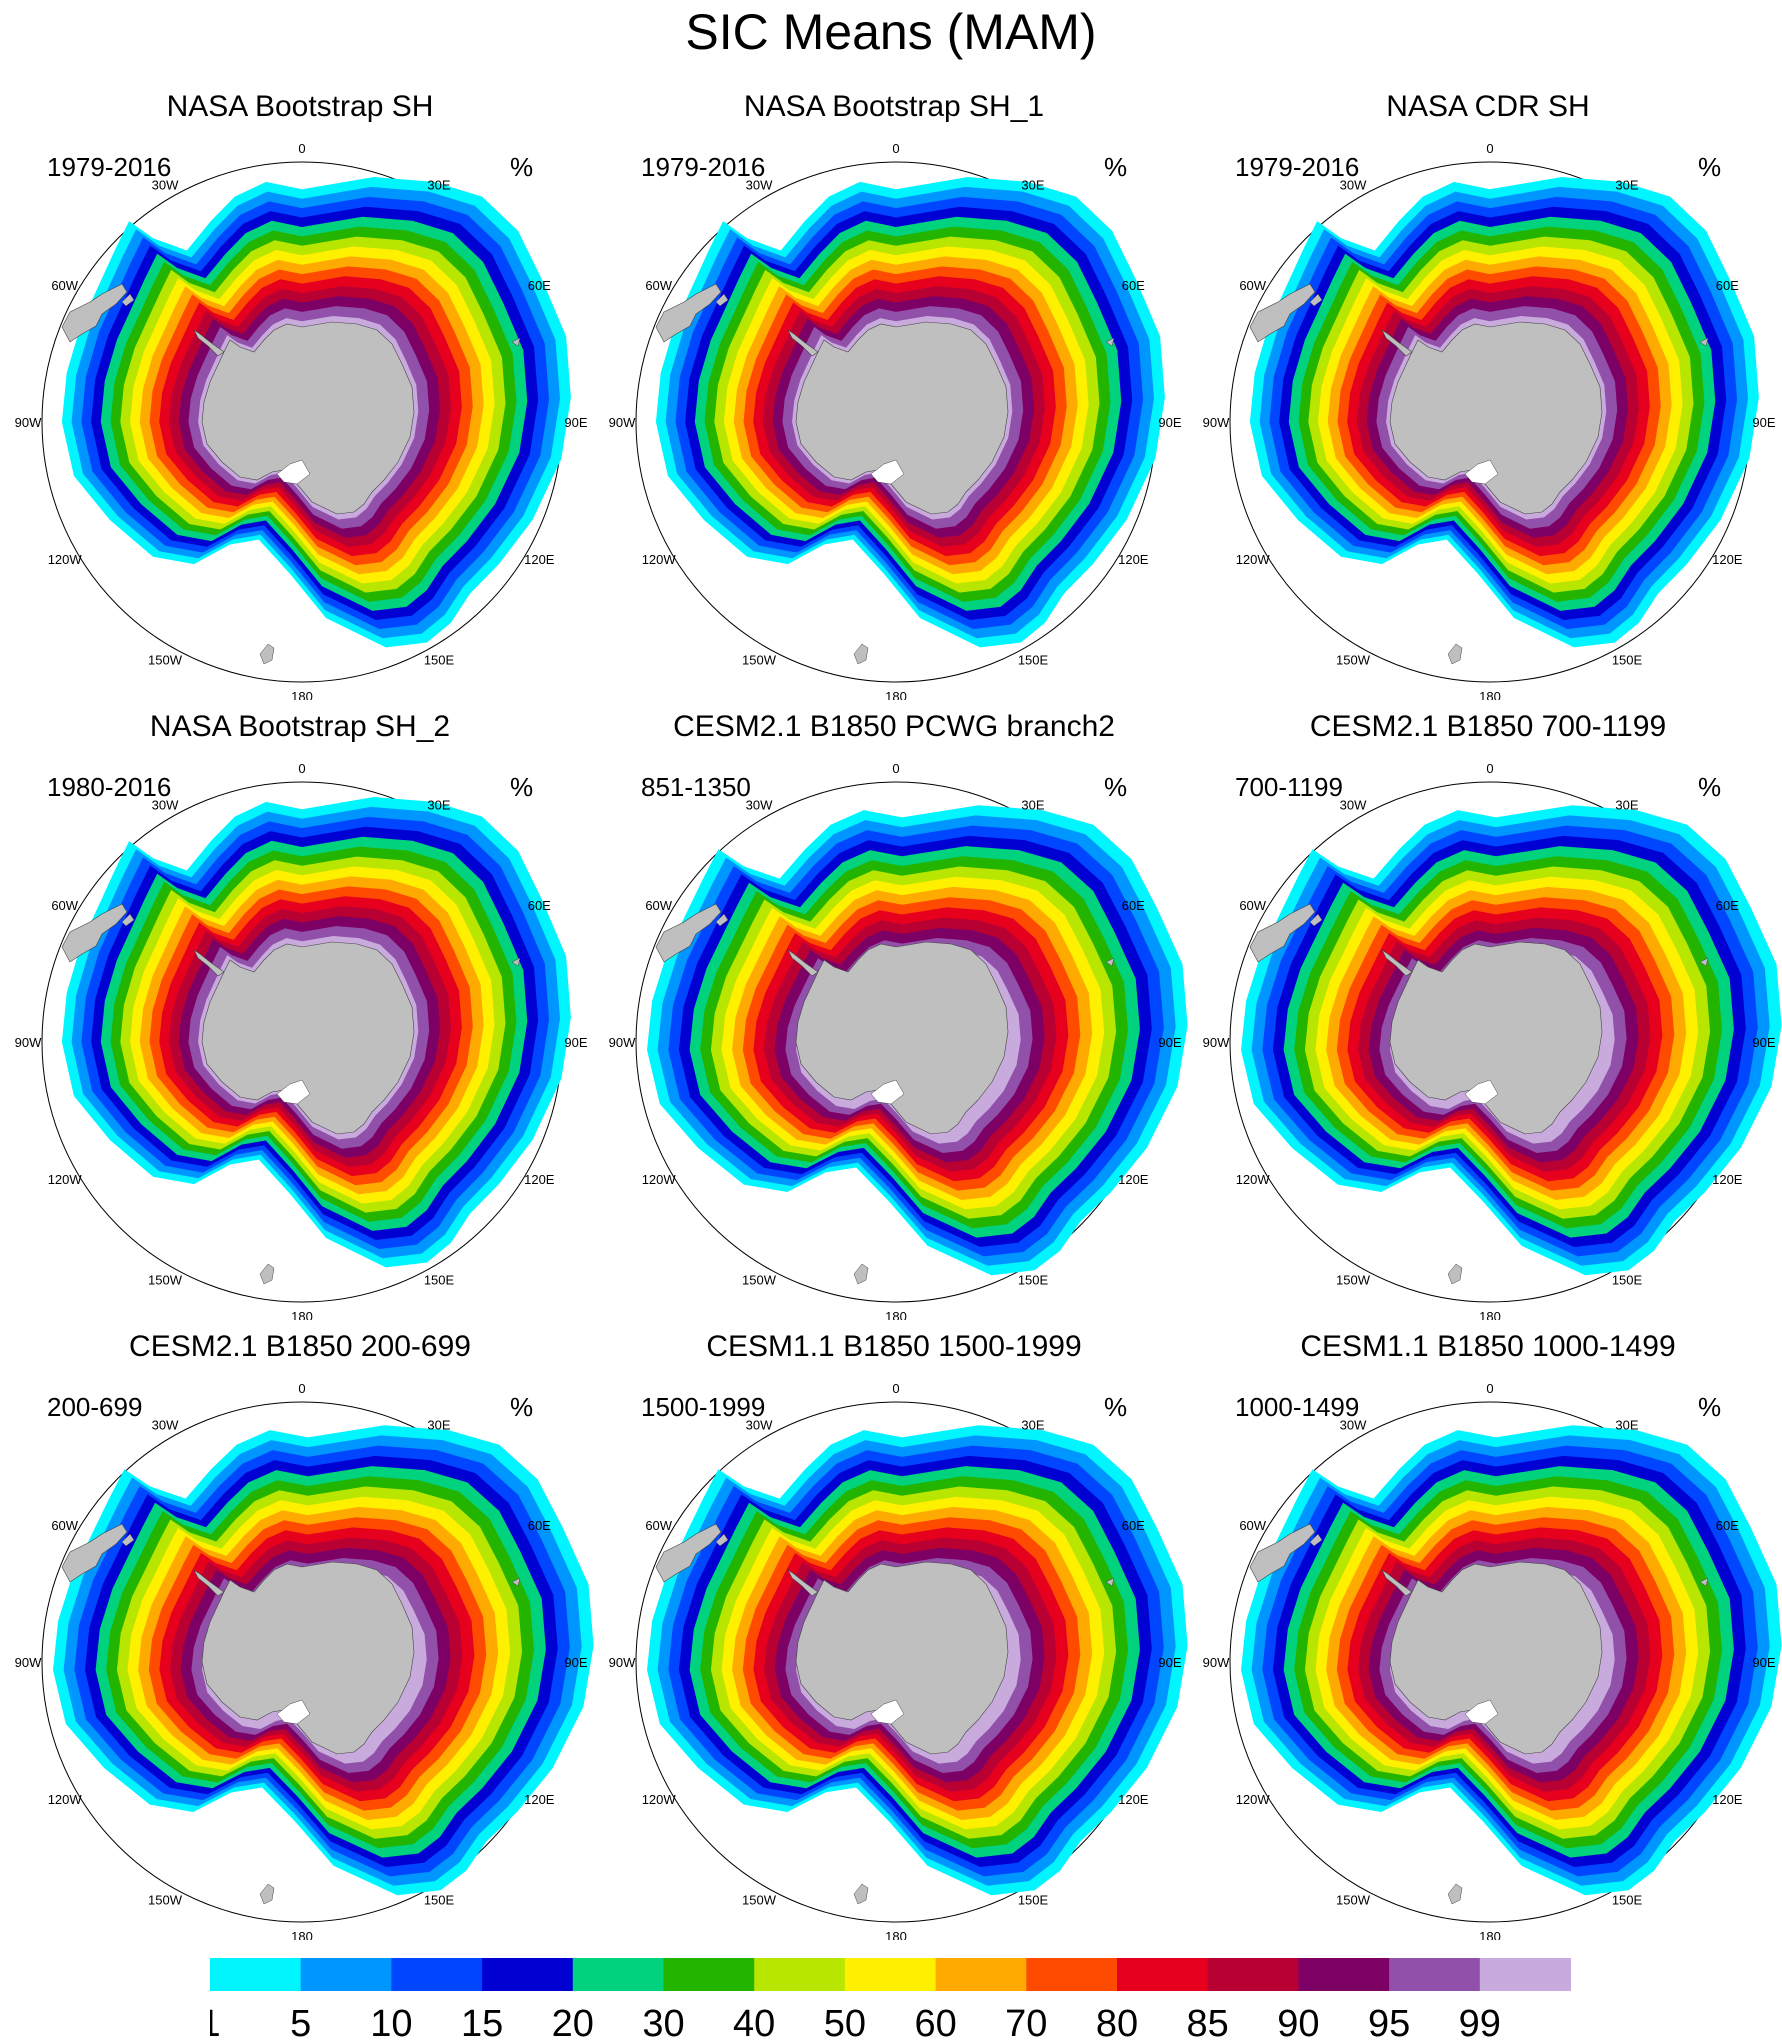 This screenshot has width=1782, height=2043. What do you see at coordinates (894, 106) in the screenshot?
I see `panel-title: NASA Bootstrap SH_1` at bounding box center [894, 106].